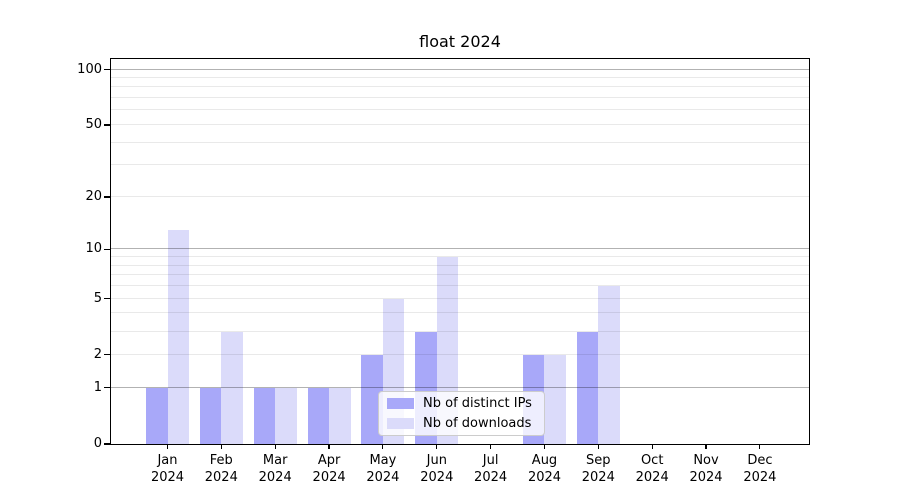 The image size is (900, 500). What do you see at coordinates (93, 249) in the screenshot?
I see `y-tick-label: 10` at bounding box center [93, 249].